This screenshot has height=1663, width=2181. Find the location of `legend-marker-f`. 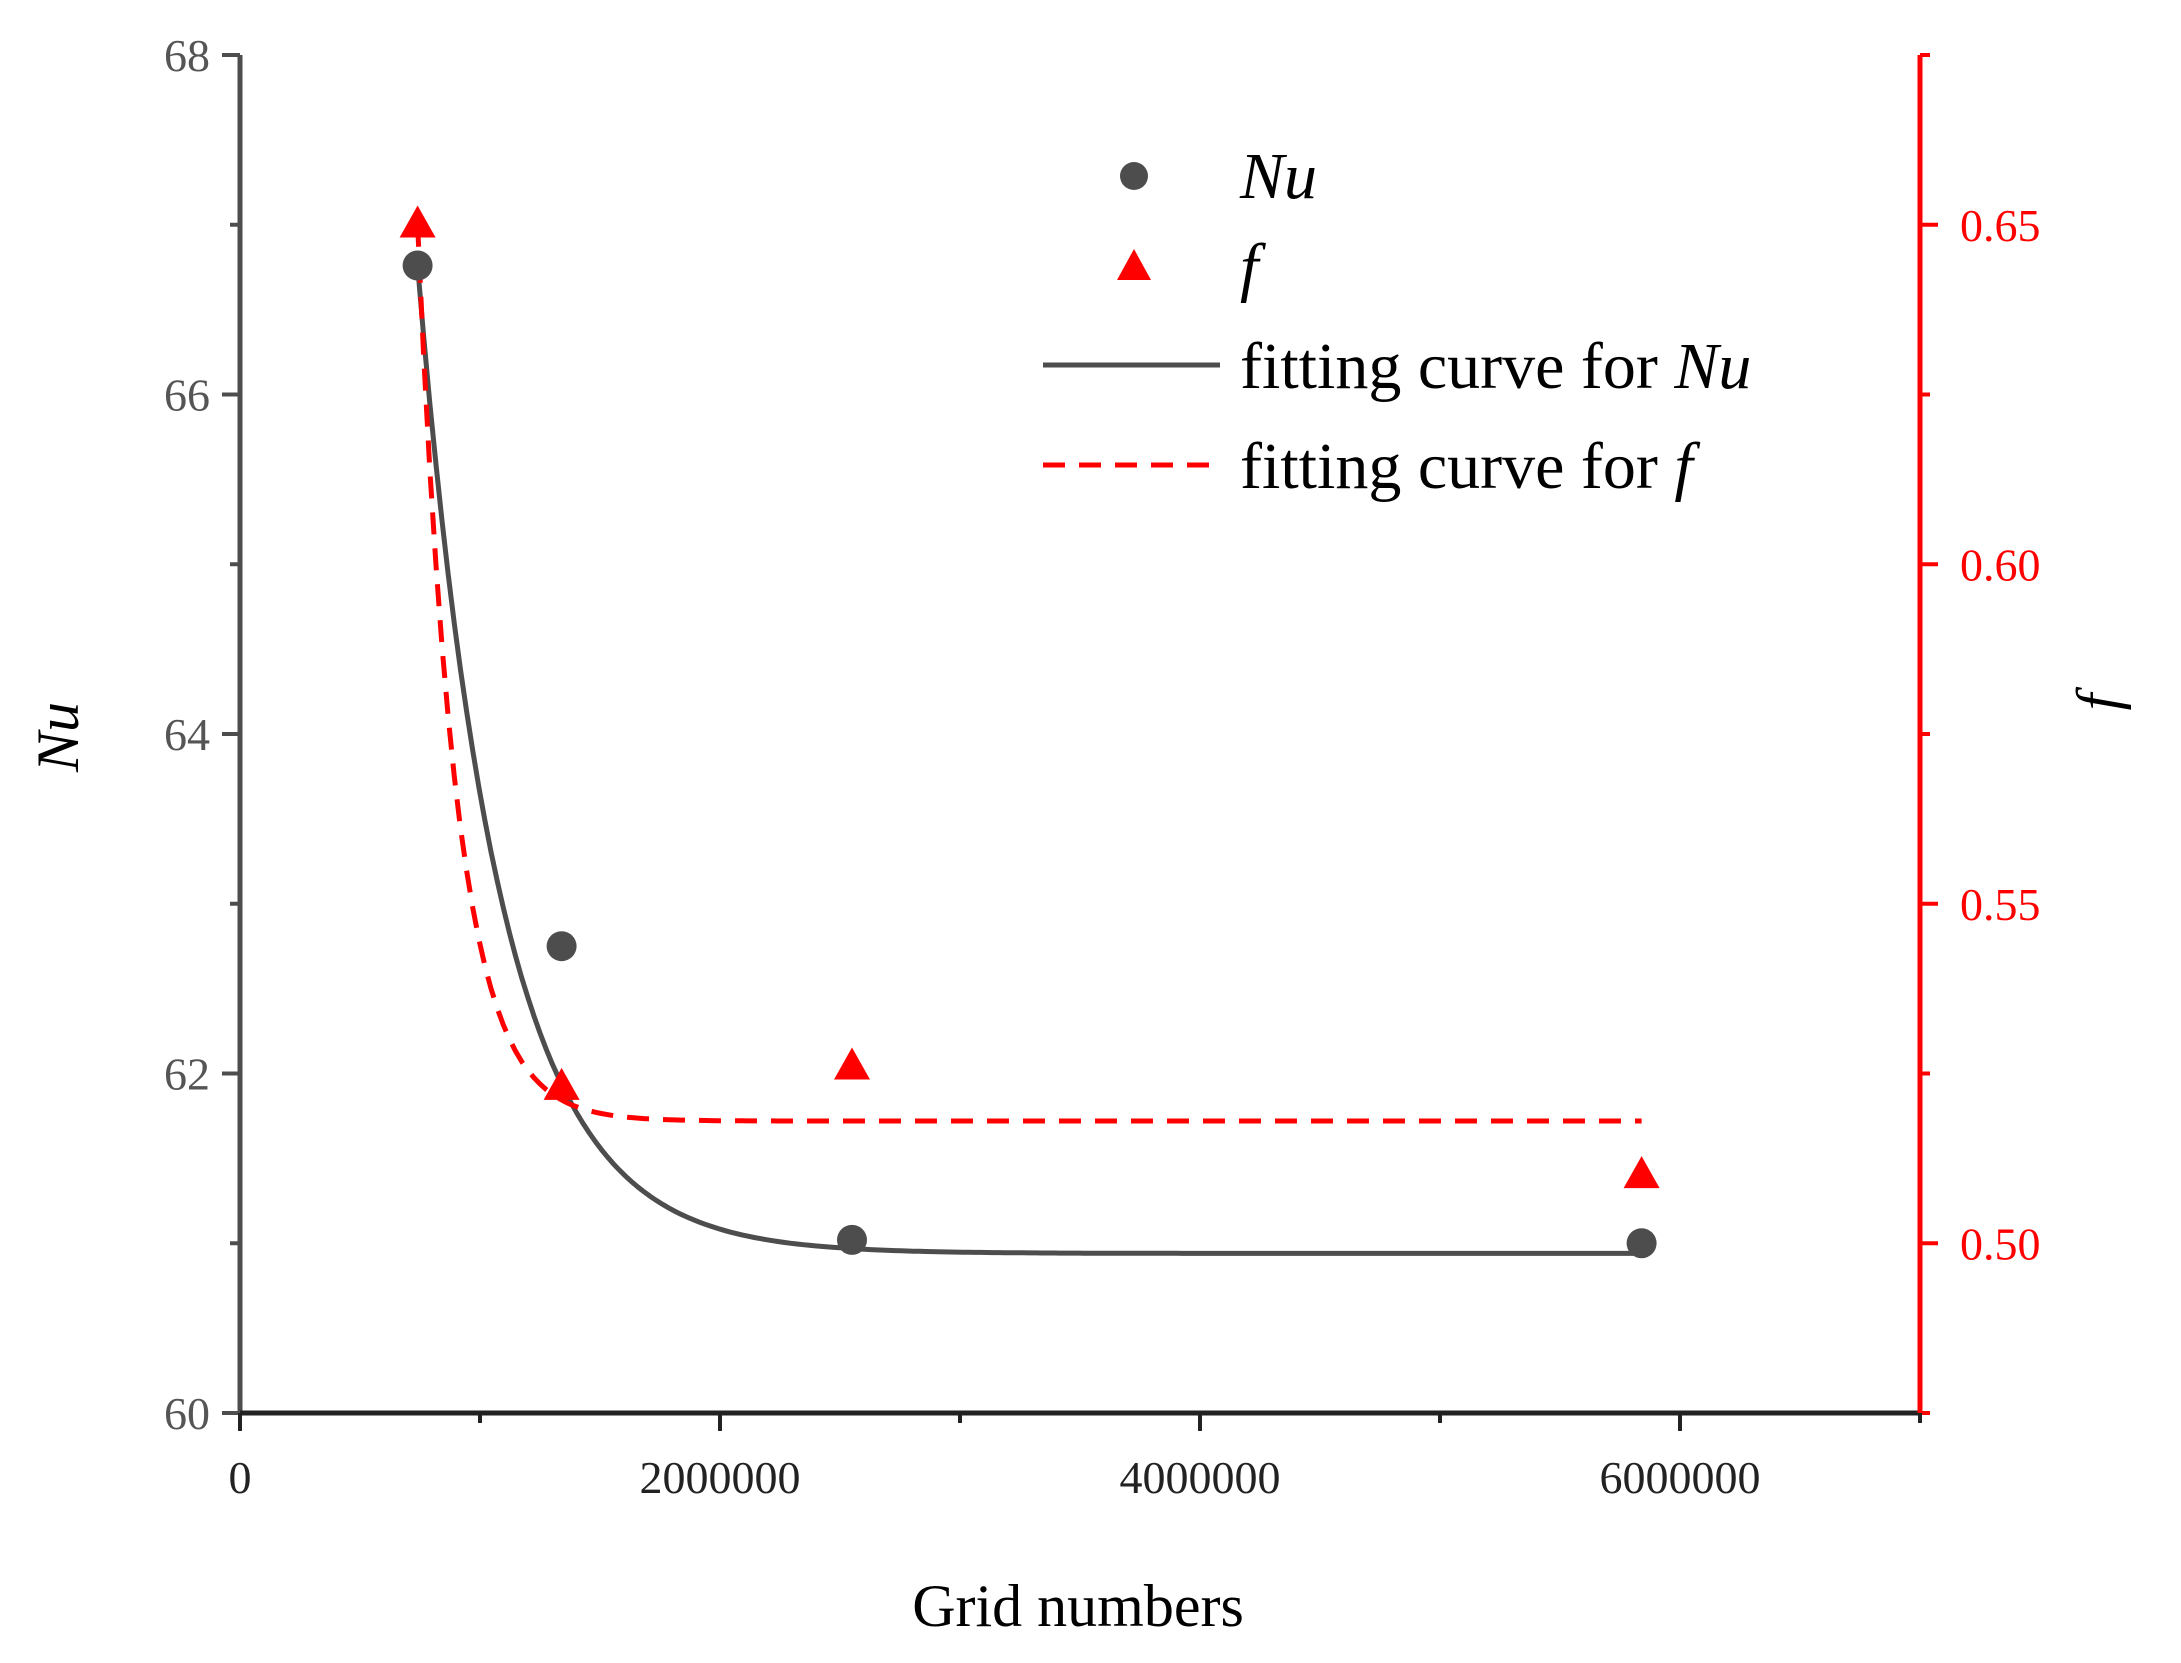

legend-marker-f is located at coordinates (1134, 264).